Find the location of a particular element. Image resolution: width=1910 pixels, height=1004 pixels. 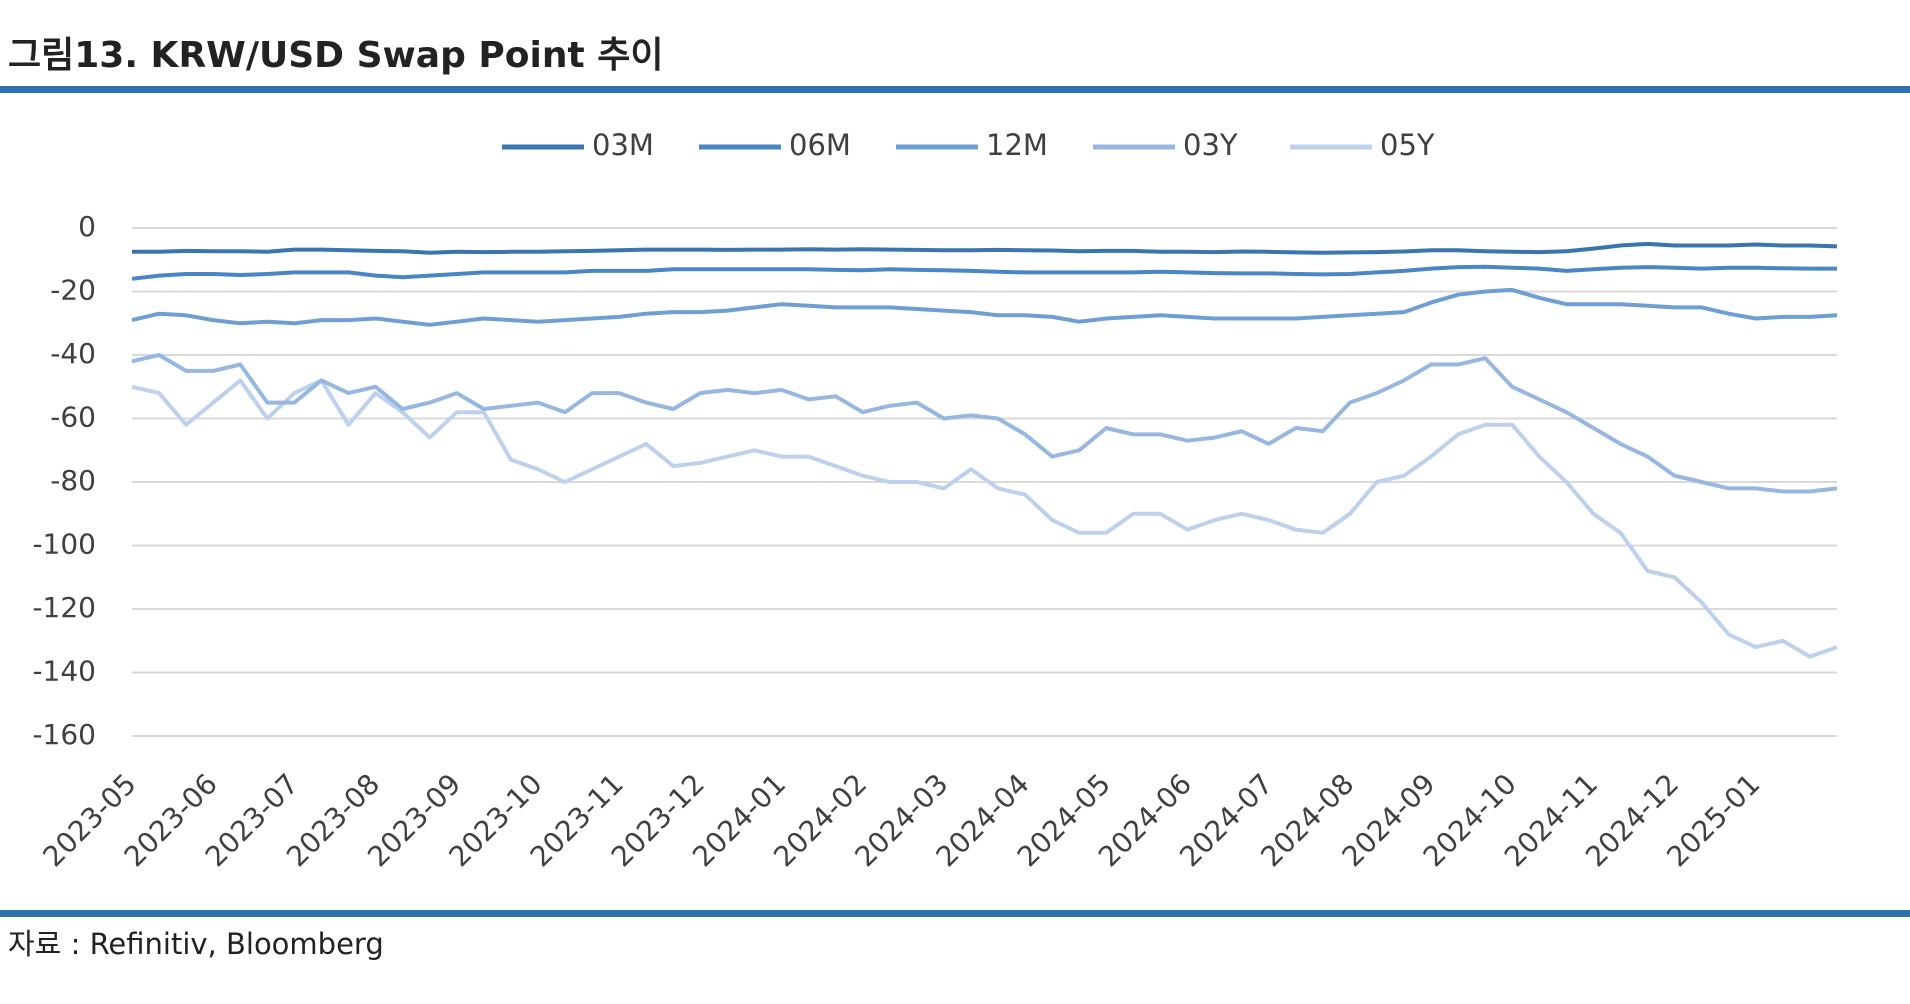

chart-title: 그림13. KRW/USD Swap Point 추이 is located at coordinates (335, 55).